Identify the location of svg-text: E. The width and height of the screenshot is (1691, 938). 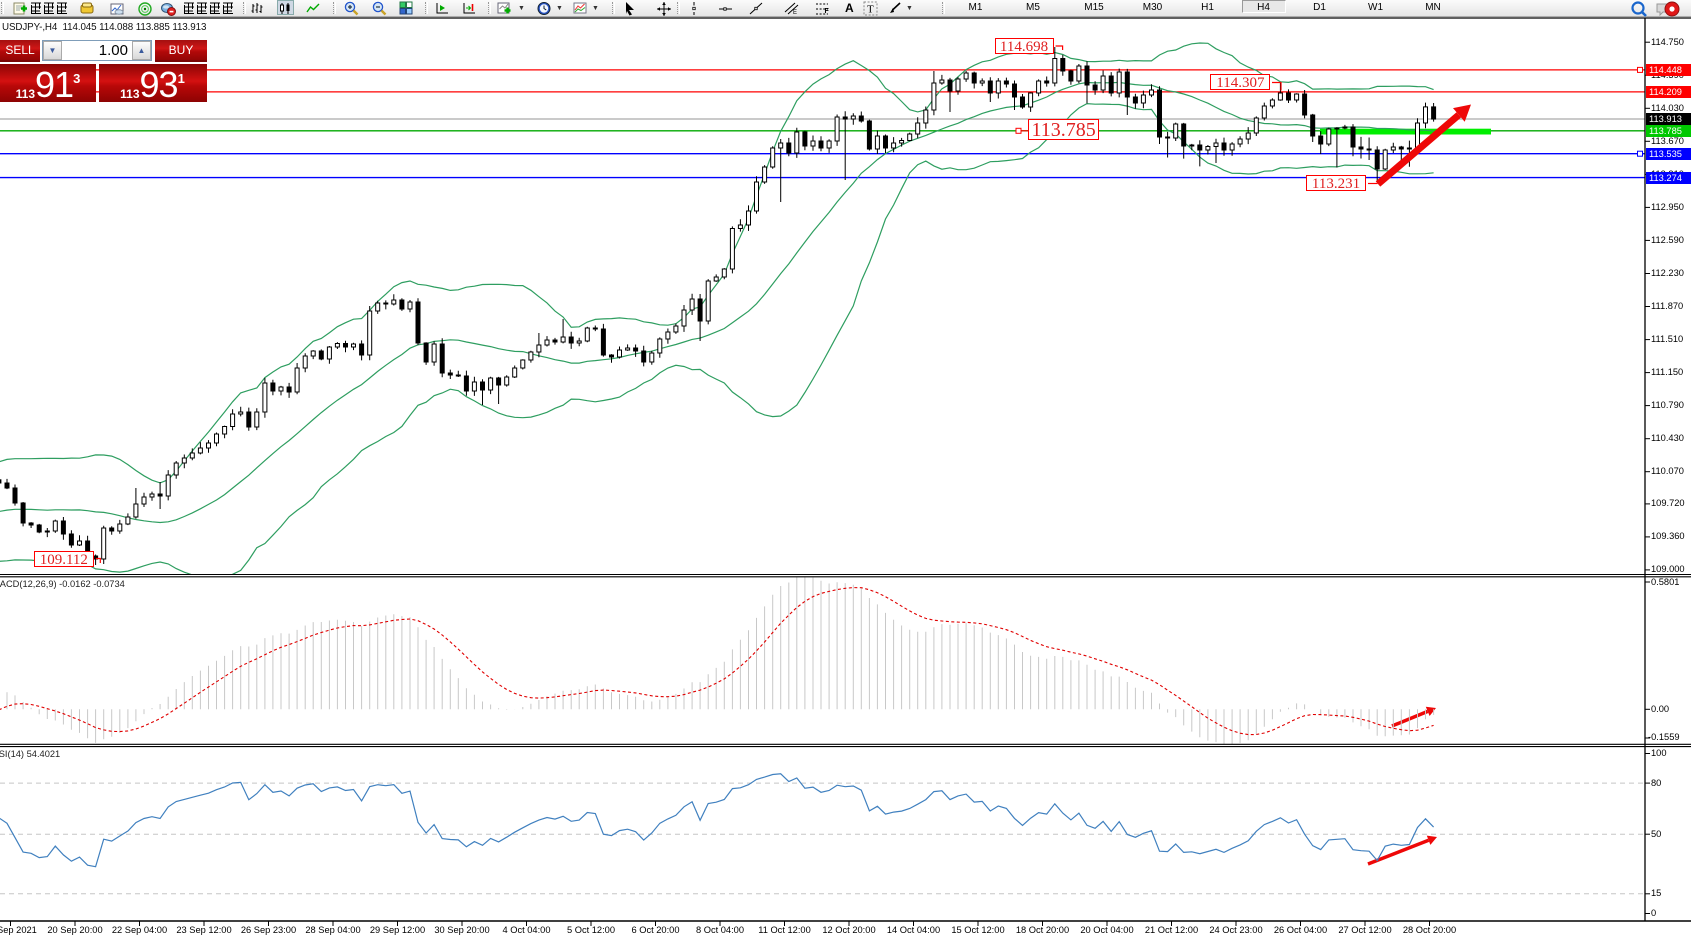
(795, 13).